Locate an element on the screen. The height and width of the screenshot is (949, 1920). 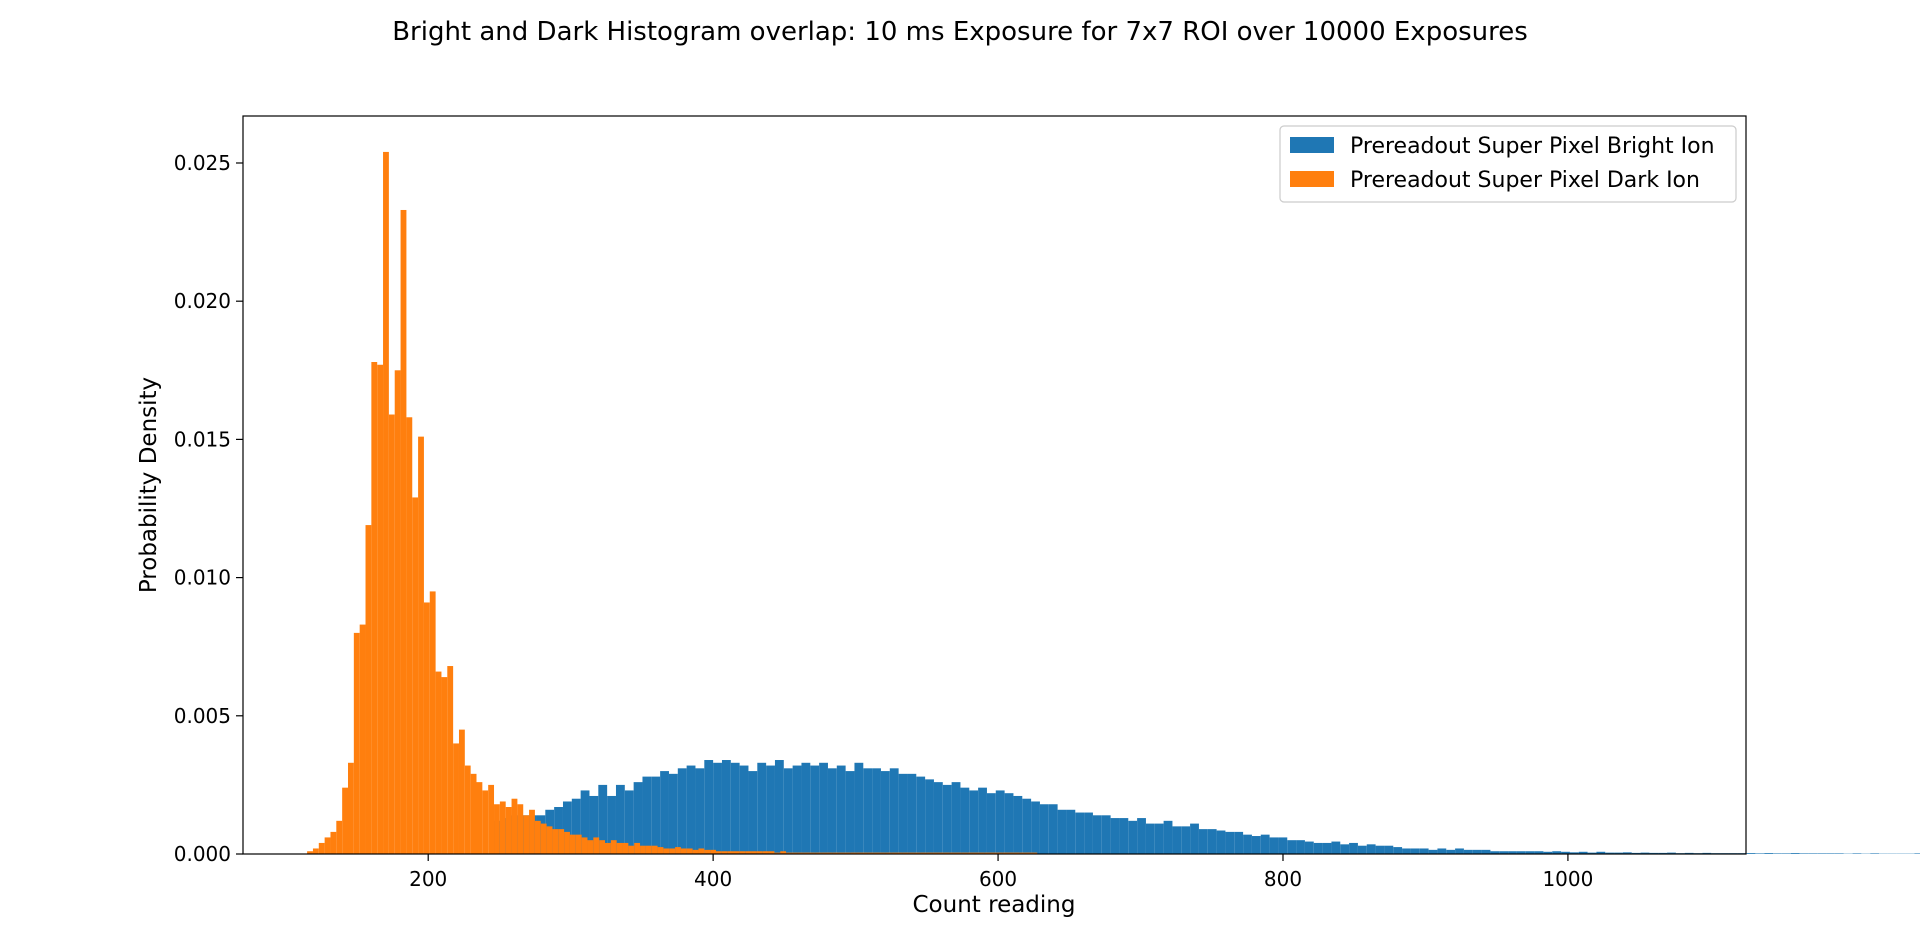
x-tick-label: 200 is located at coordinates (428, 879).